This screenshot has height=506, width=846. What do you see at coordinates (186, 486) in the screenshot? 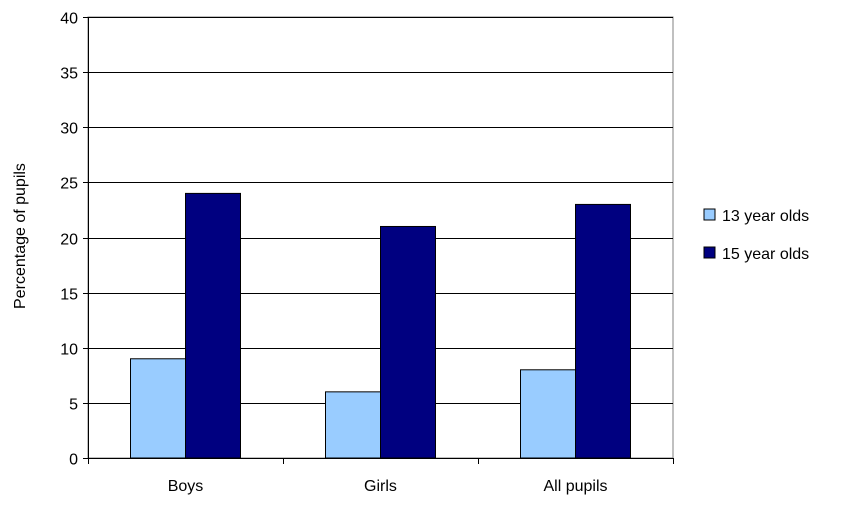
I see `x-tick-label: Boys` at bounding box center [186, 486].